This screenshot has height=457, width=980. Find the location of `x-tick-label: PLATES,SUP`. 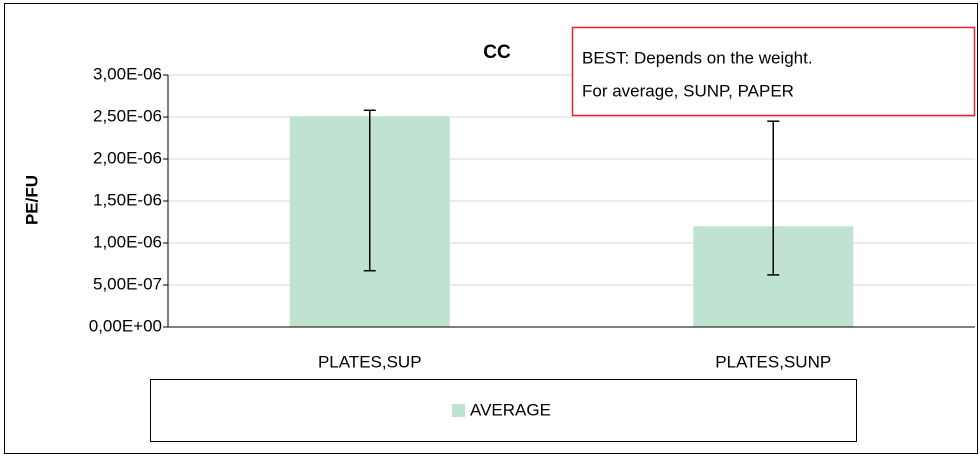

x-tick-label: PLATES,SUP is located at coordinates (370, 361).